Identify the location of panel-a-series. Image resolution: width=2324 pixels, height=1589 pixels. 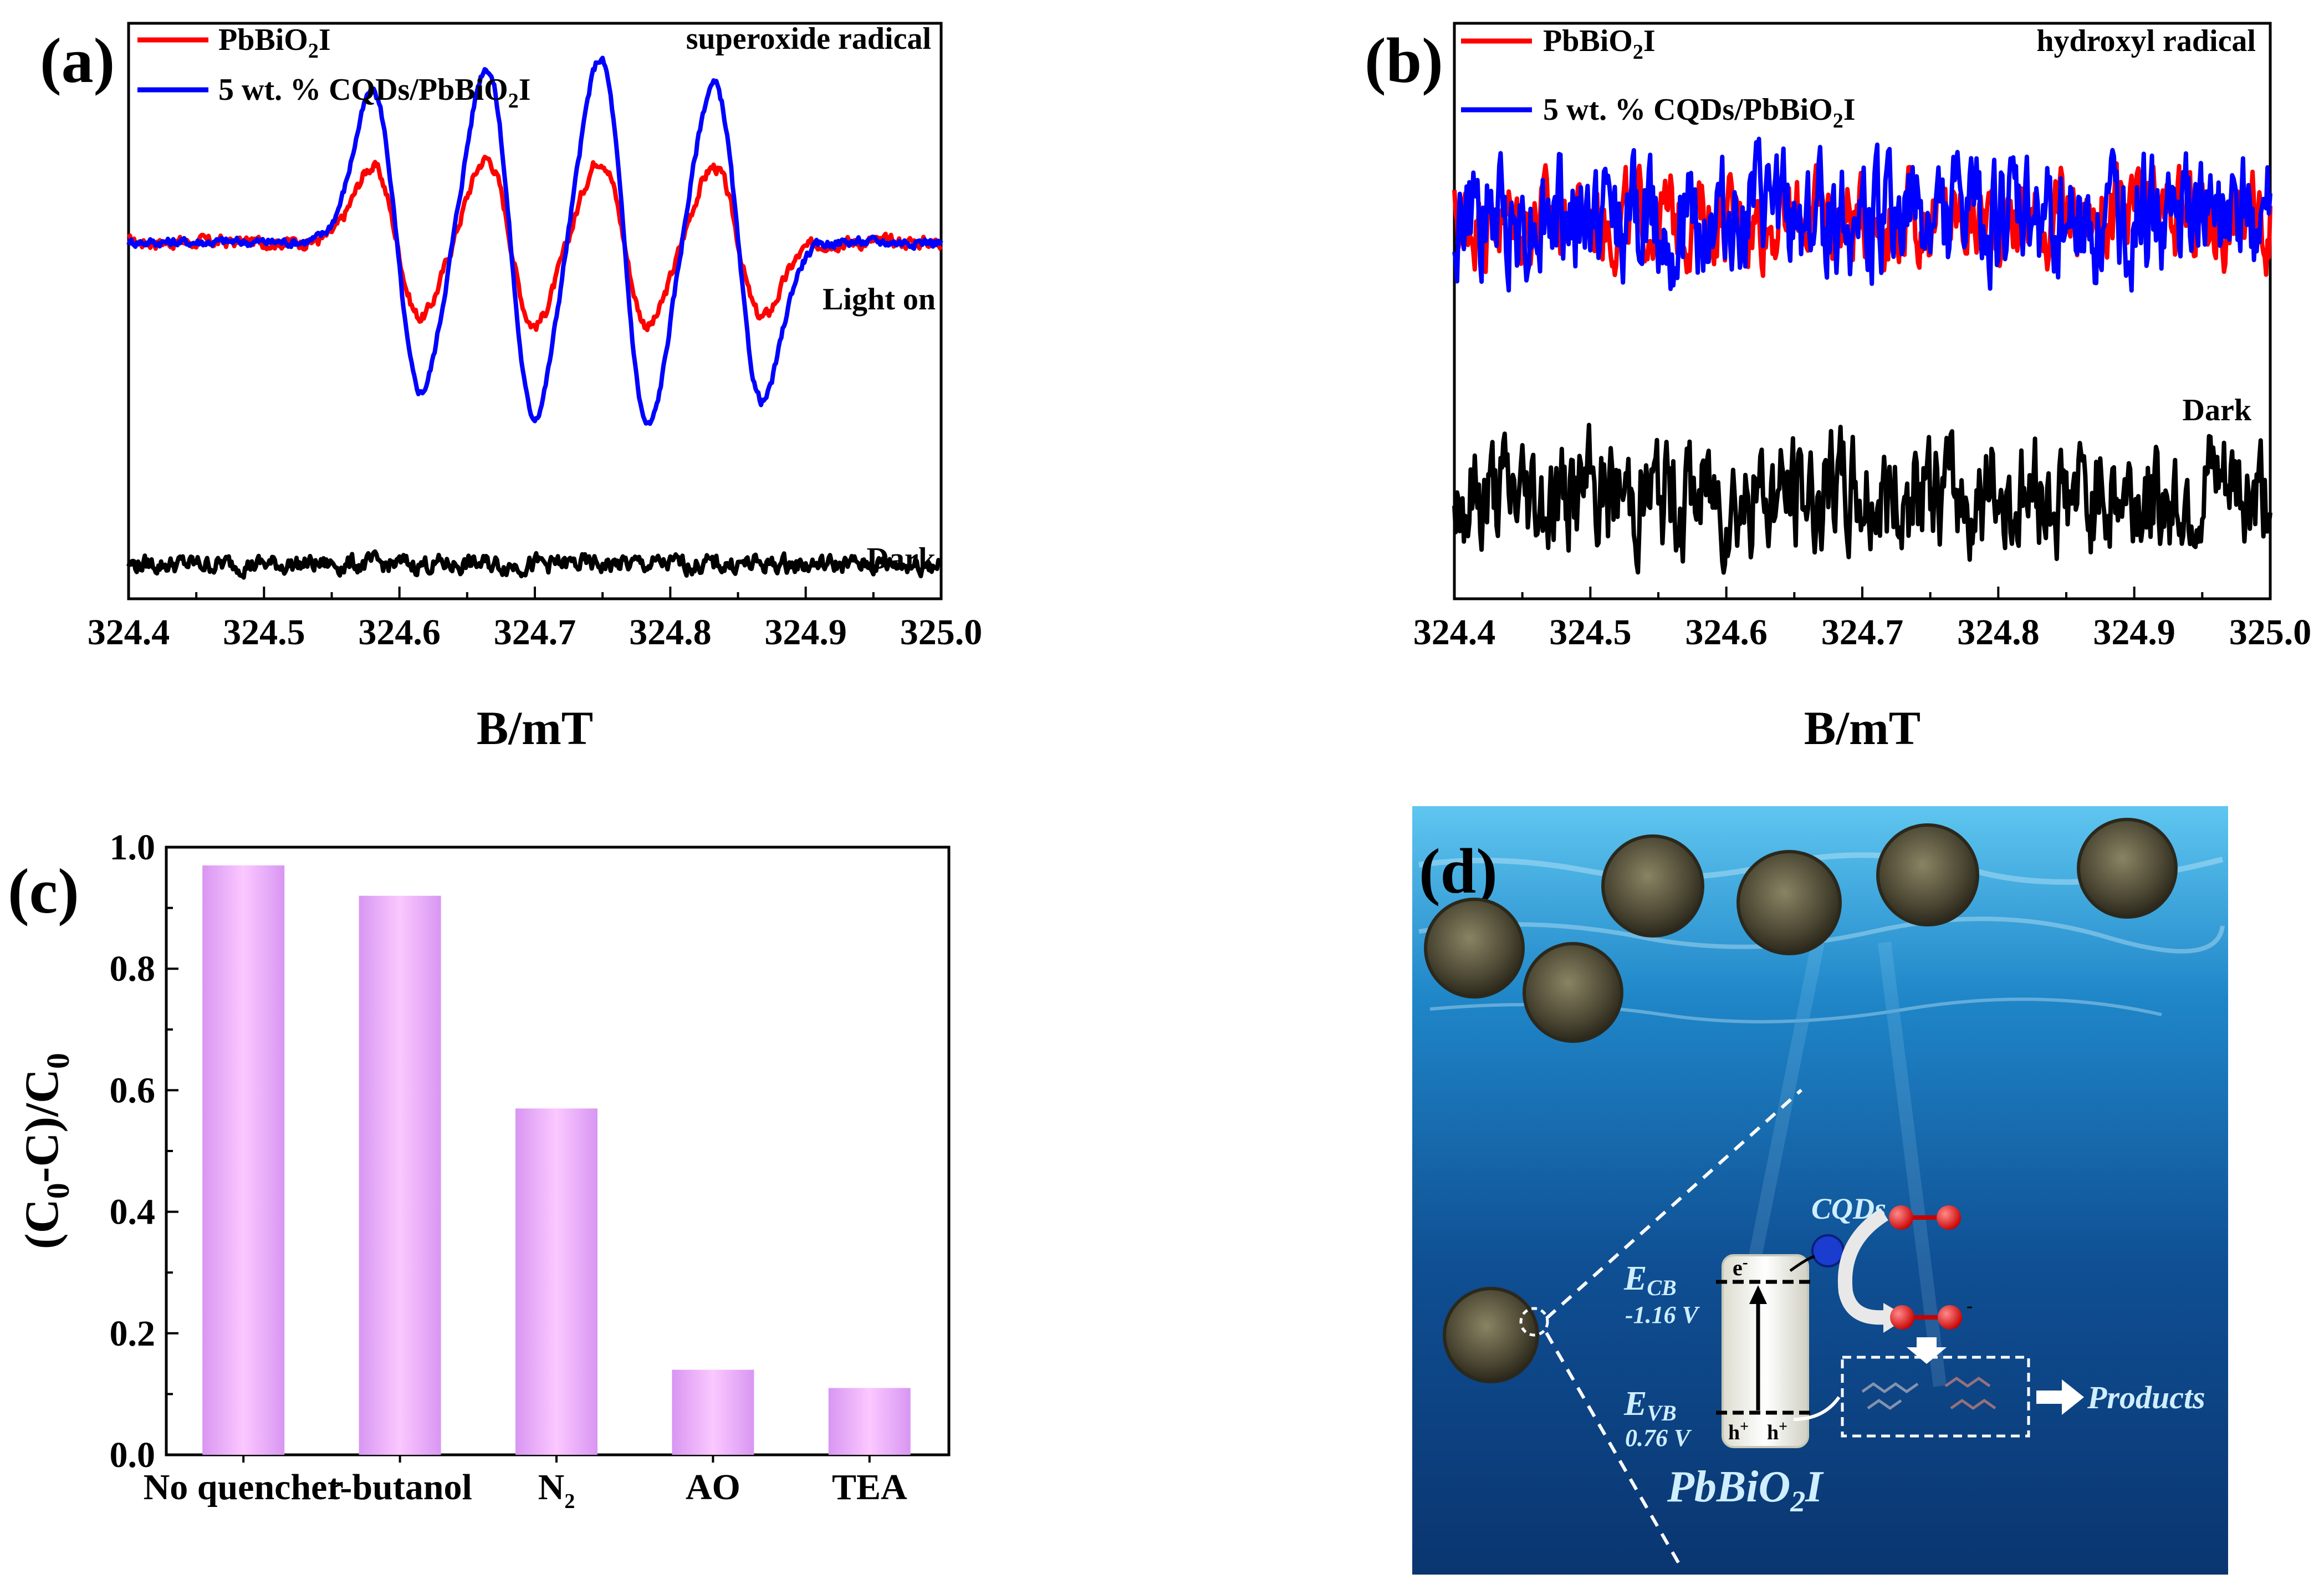
(534, 317).